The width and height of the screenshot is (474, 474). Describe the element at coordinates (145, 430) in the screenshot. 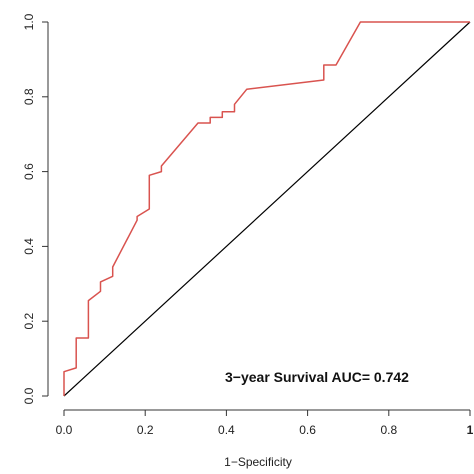

I see `x-tick-label: 0.2` at that location.